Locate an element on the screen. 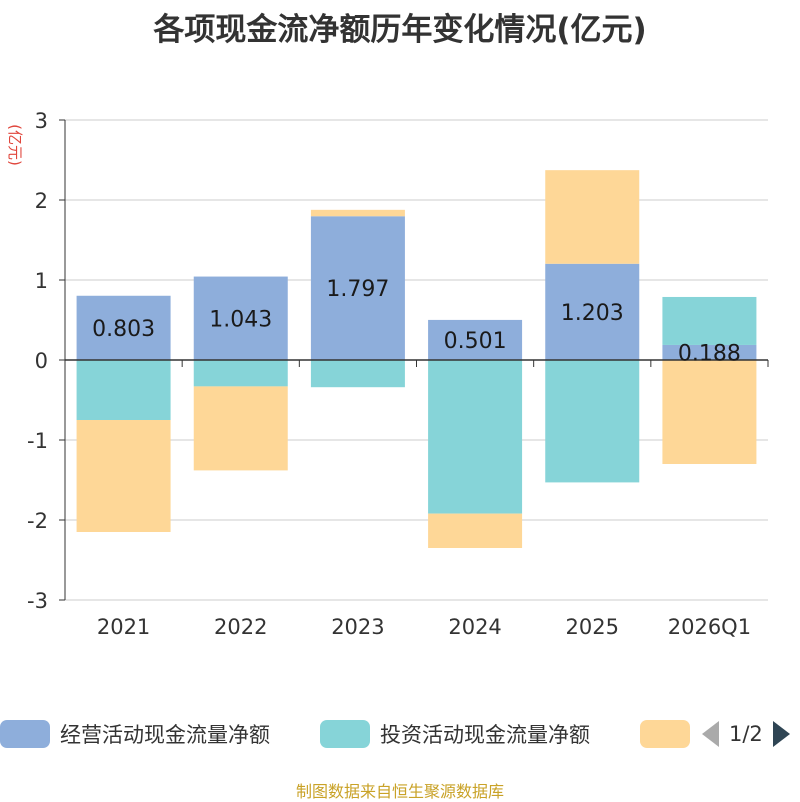 The image size is (800, 802). legend-item-financing is located at coordinates (665, 734).